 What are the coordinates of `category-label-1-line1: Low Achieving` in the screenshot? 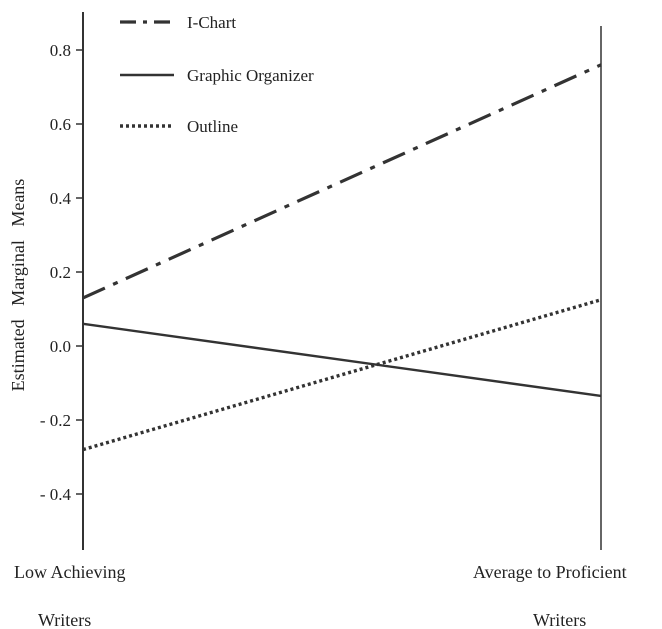 It's located at (69, 572).